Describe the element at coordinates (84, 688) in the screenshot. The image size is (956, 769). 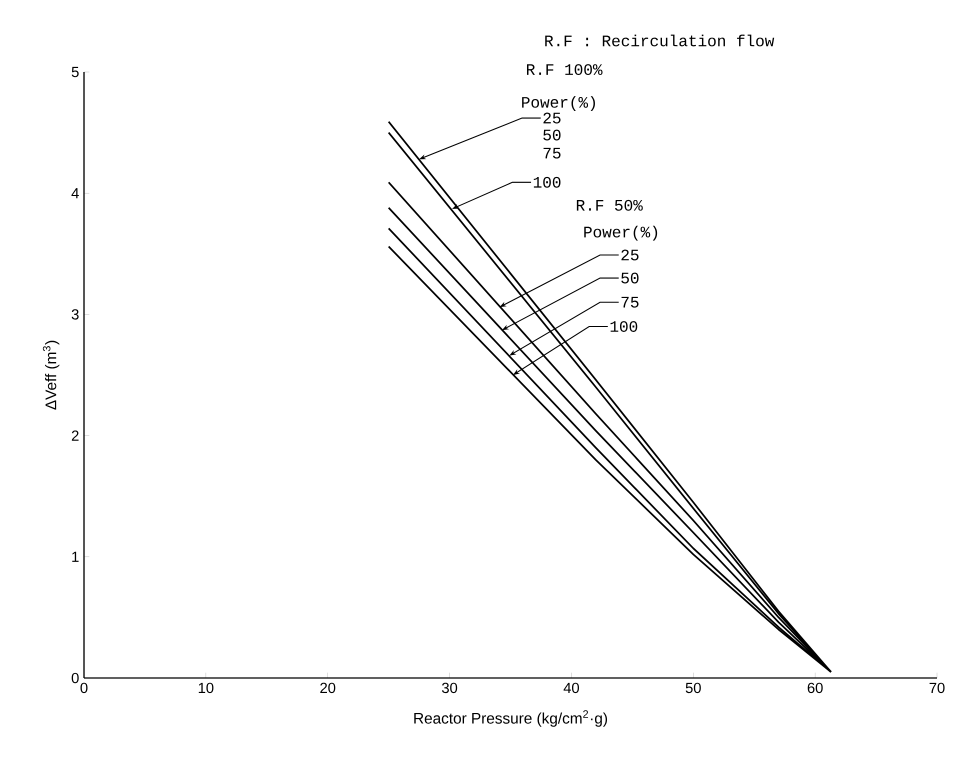
I see `x-tick-label: 0` at that location.